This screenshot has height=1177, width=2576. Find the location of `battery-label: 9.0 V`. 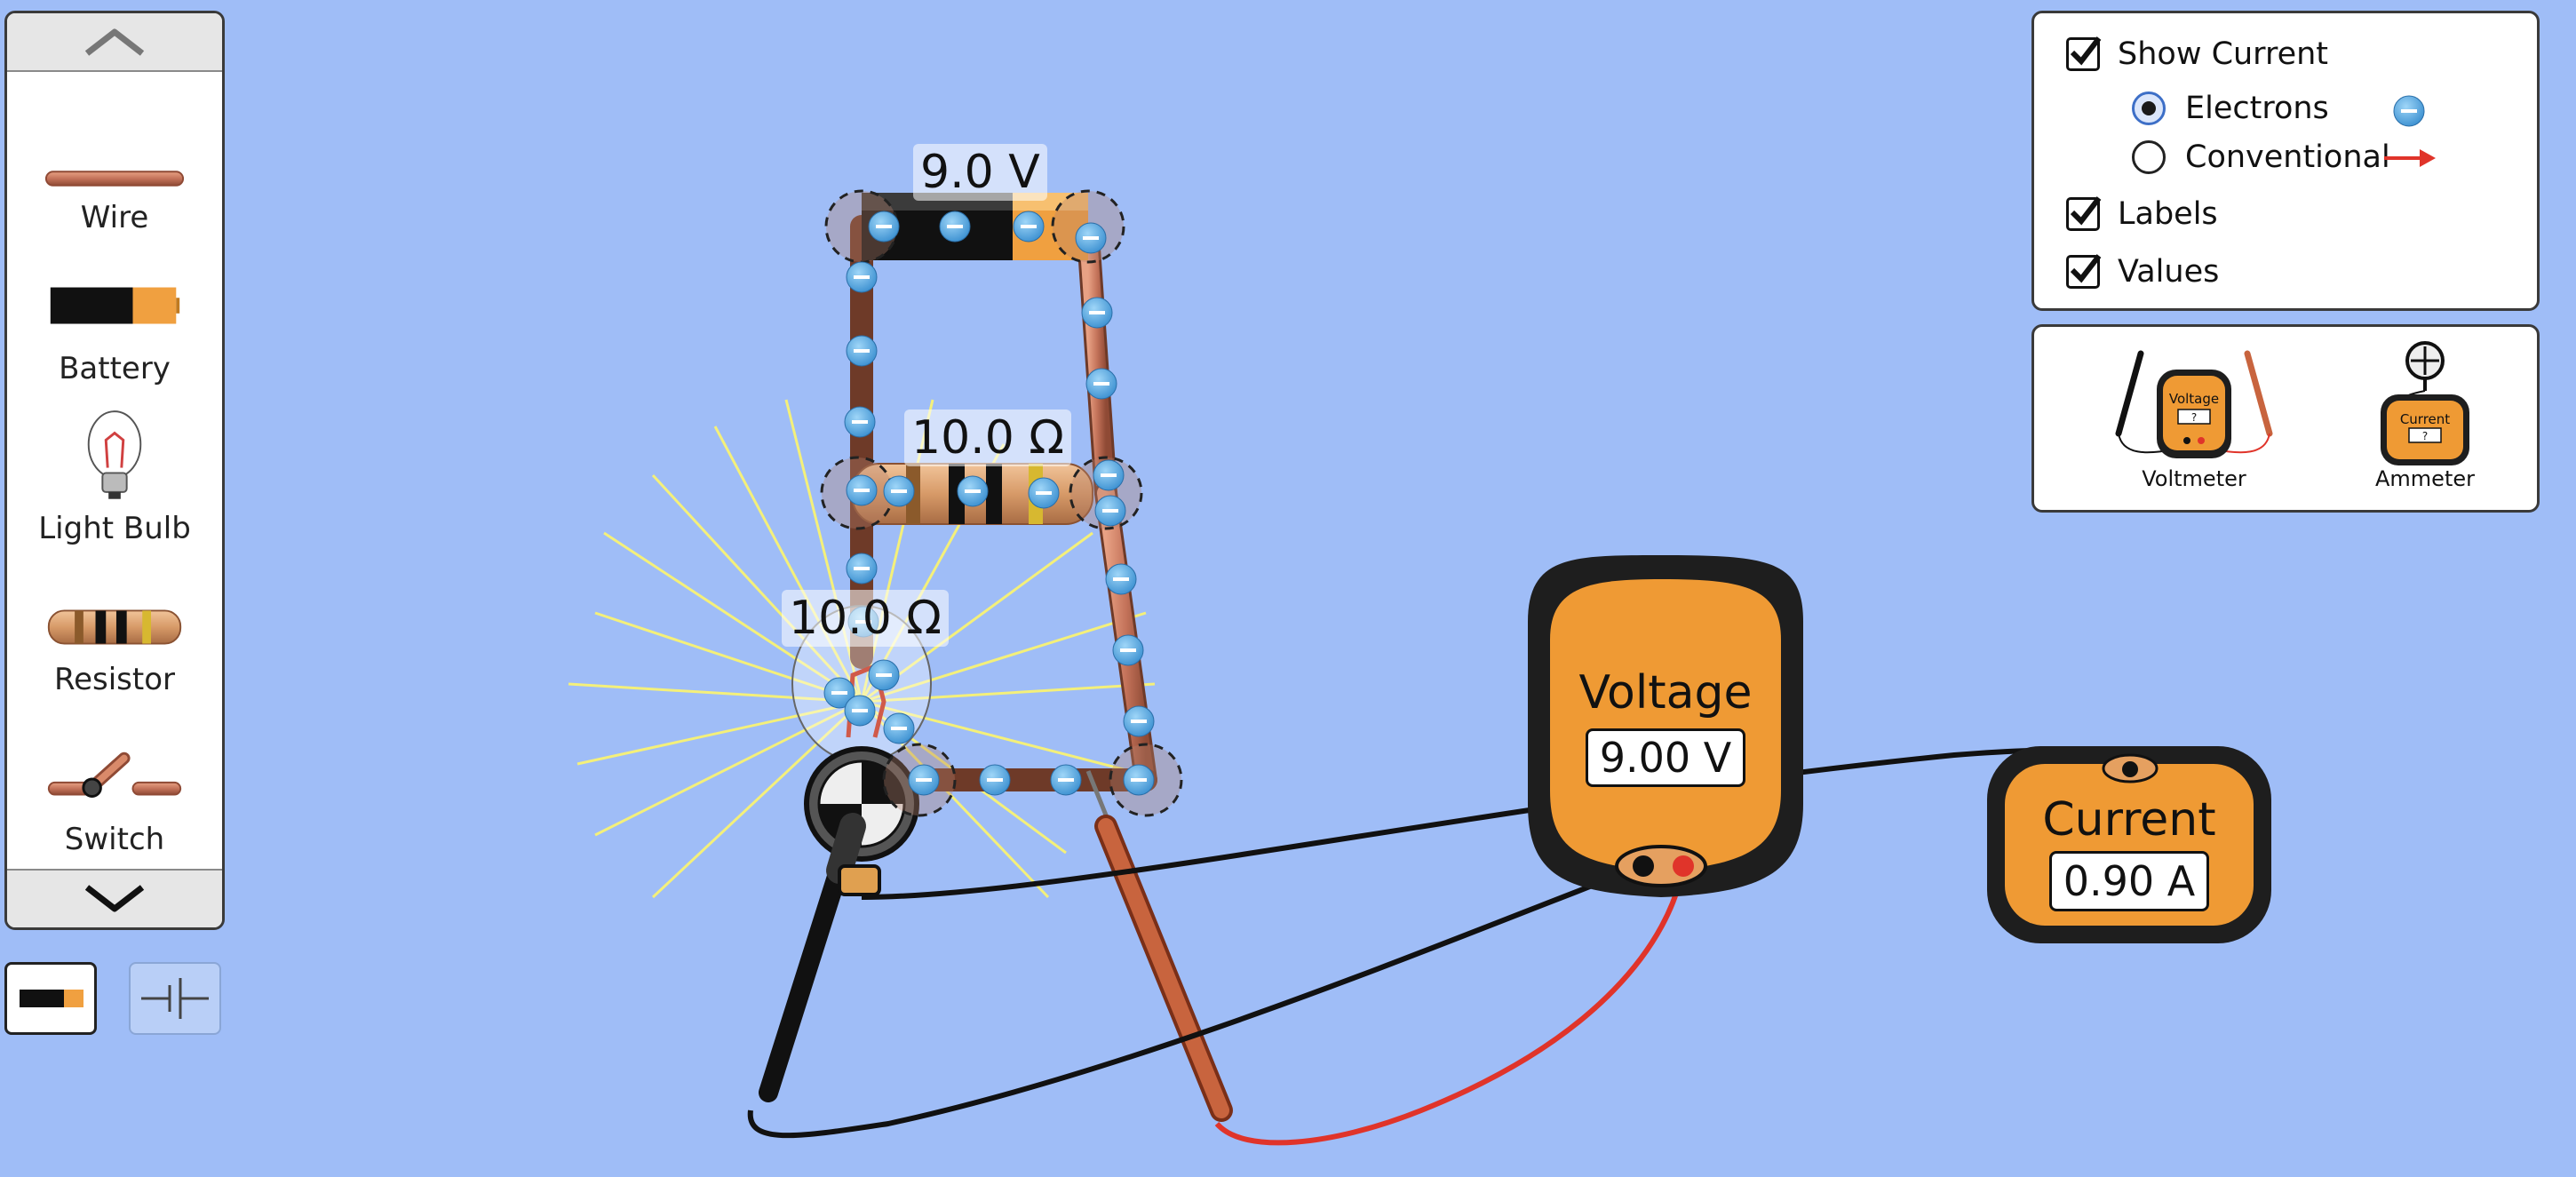

battery-label: 9.0 V is located at coordinates (980, 172).